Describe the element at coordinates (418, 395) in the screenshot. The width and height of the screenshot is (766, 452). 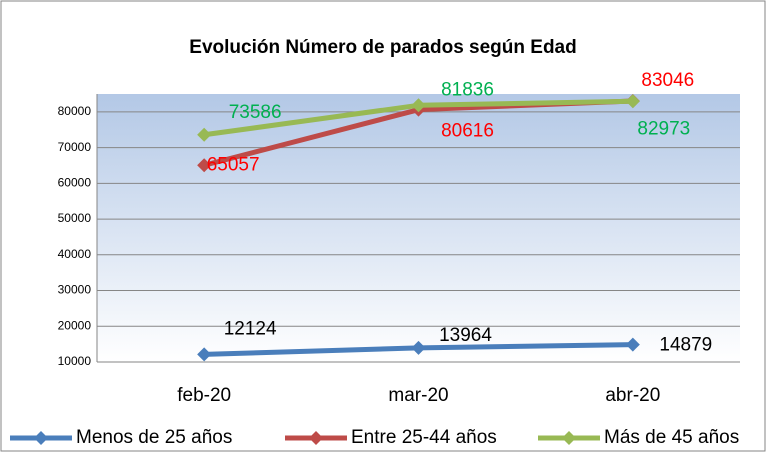
I see `x-tick-label: mar-20` at that location.